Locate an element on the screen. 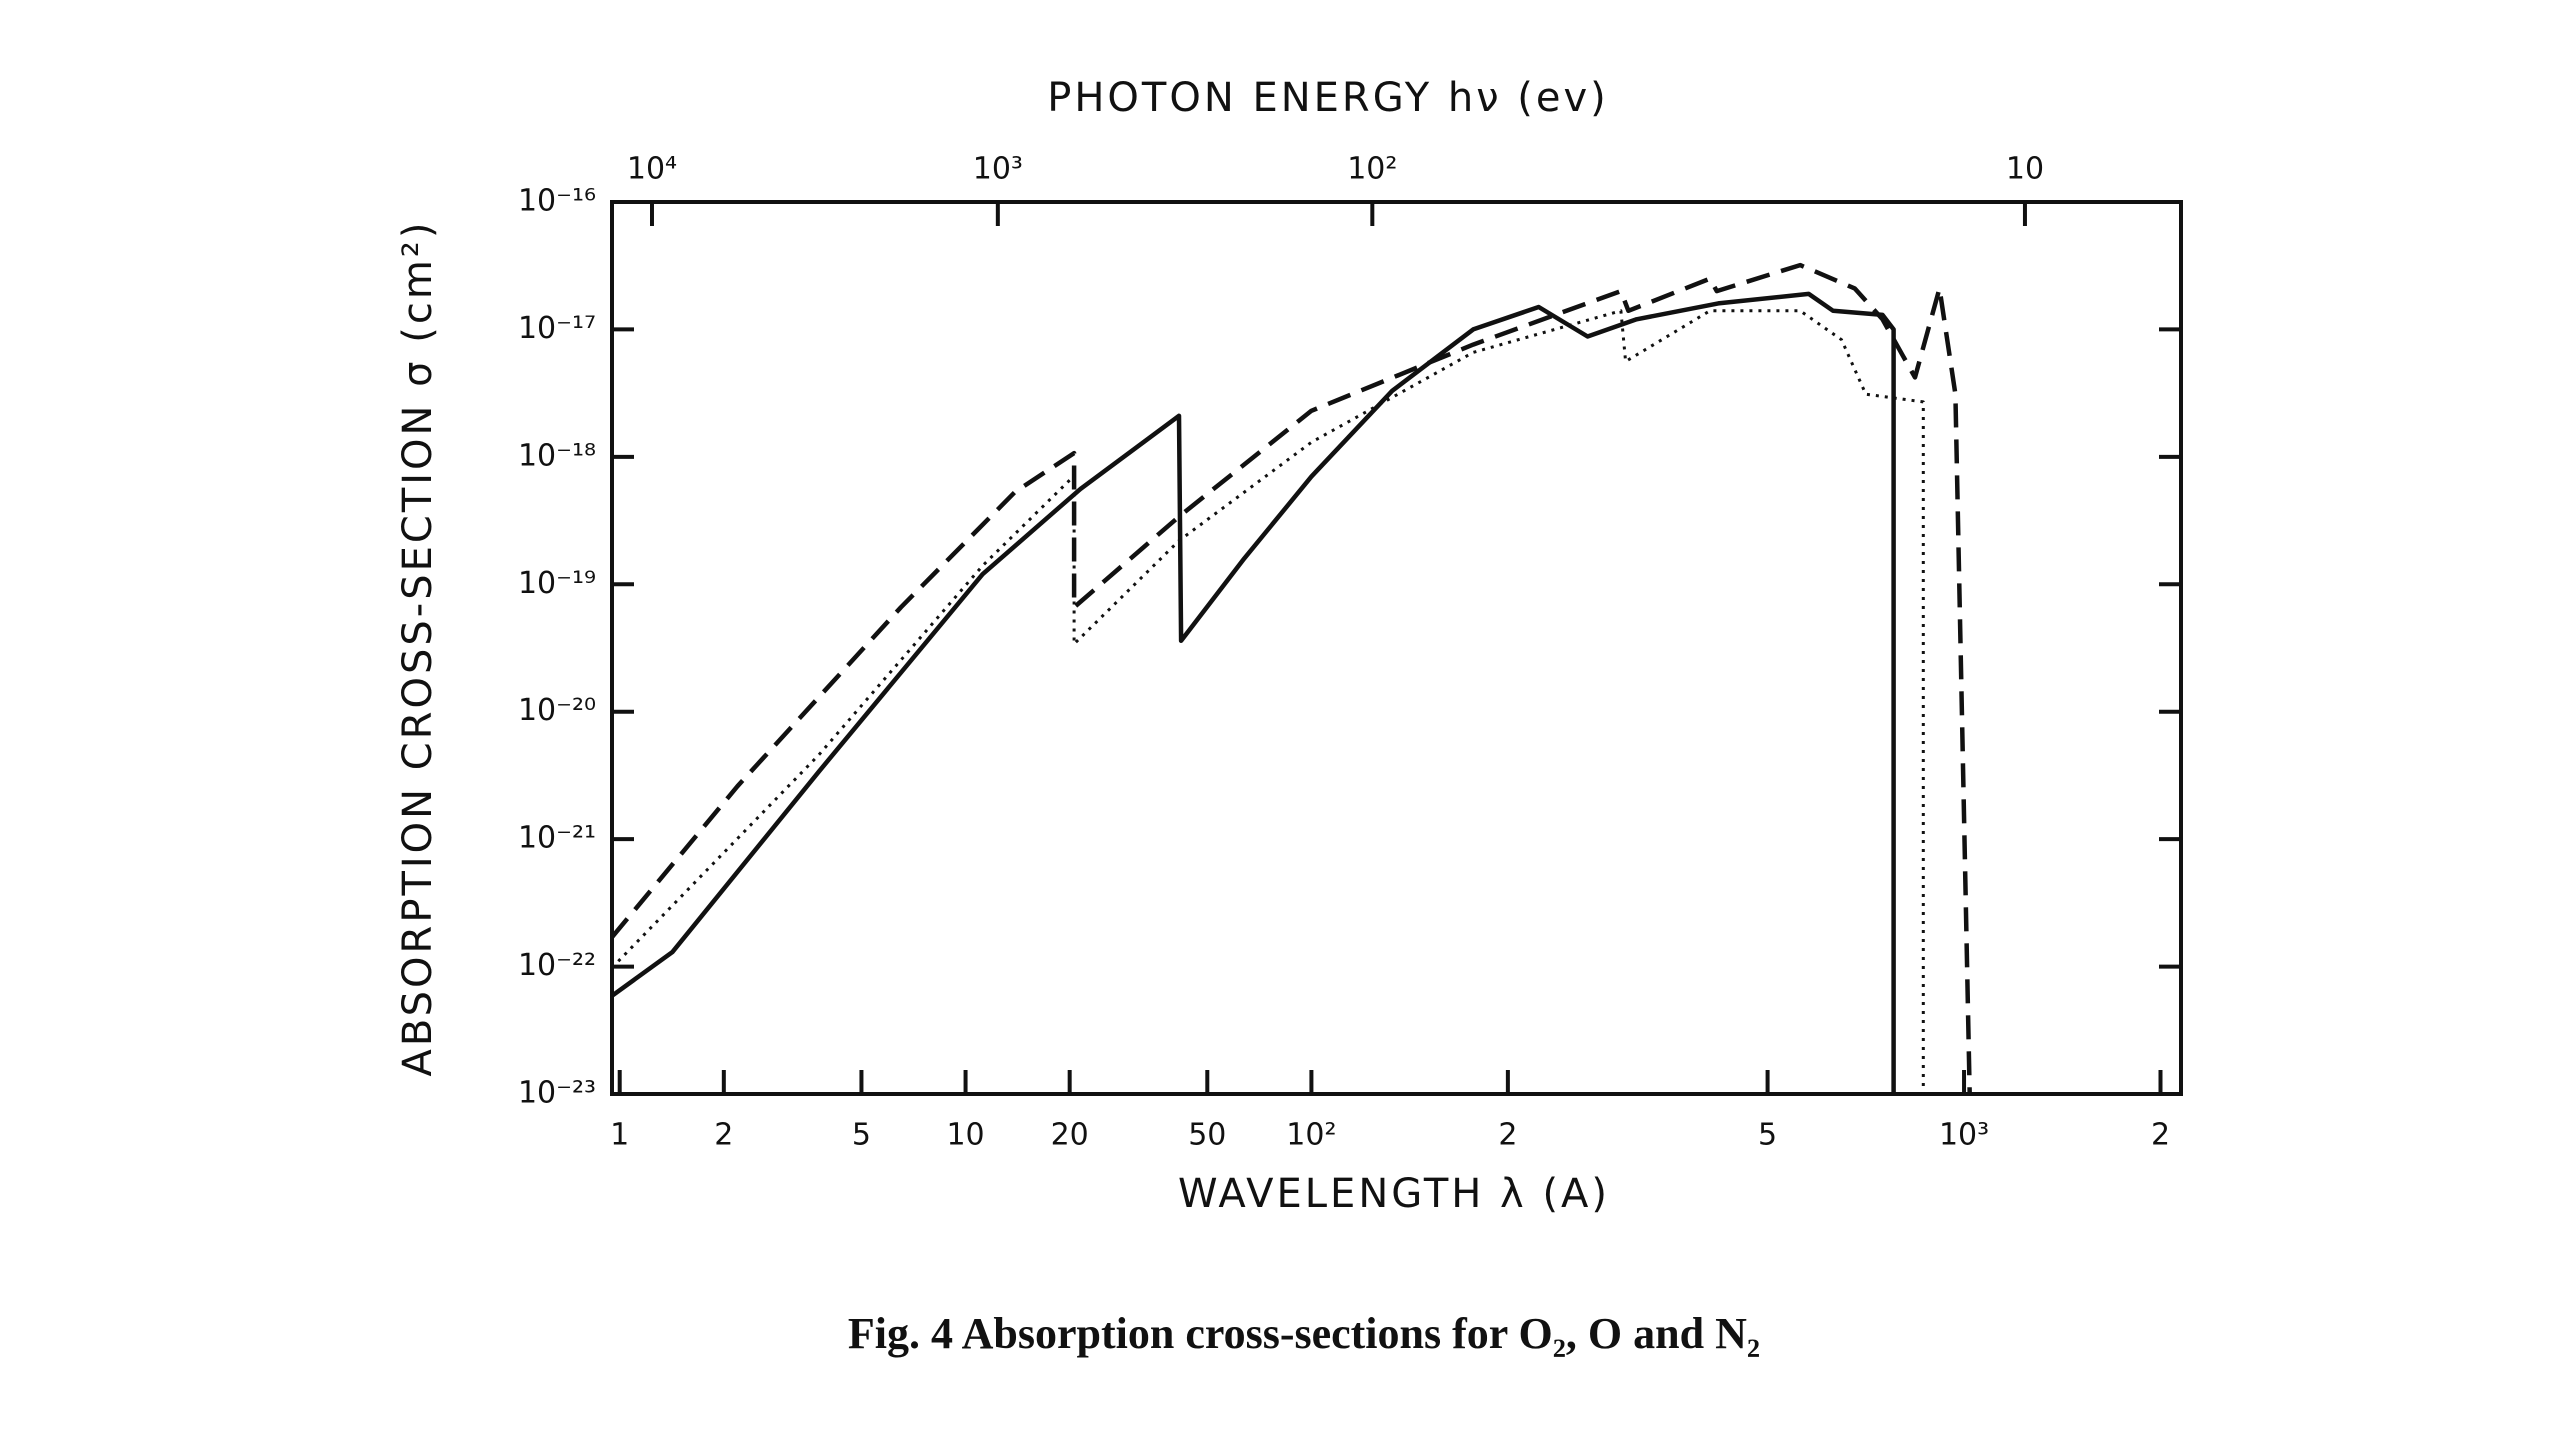  x2-tick-label: 10² is located at coordinates (1372, 169).